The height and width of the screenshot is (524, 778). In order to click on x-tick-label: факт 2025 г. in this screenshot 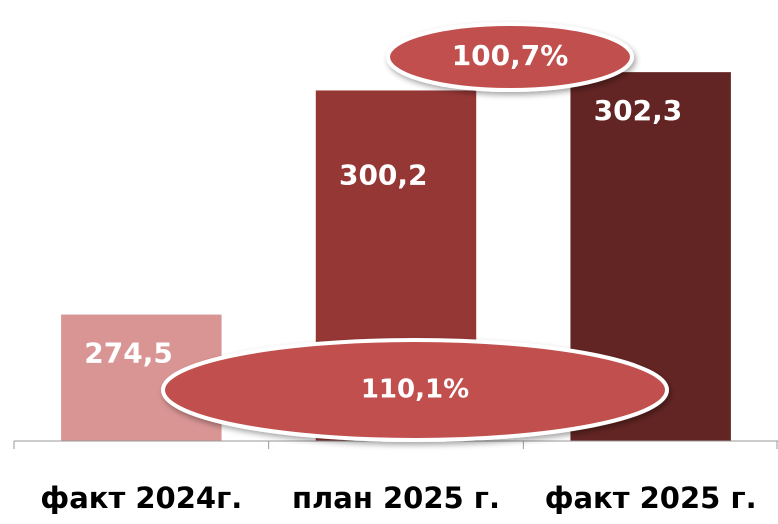, I will do `click(651, 498)`.